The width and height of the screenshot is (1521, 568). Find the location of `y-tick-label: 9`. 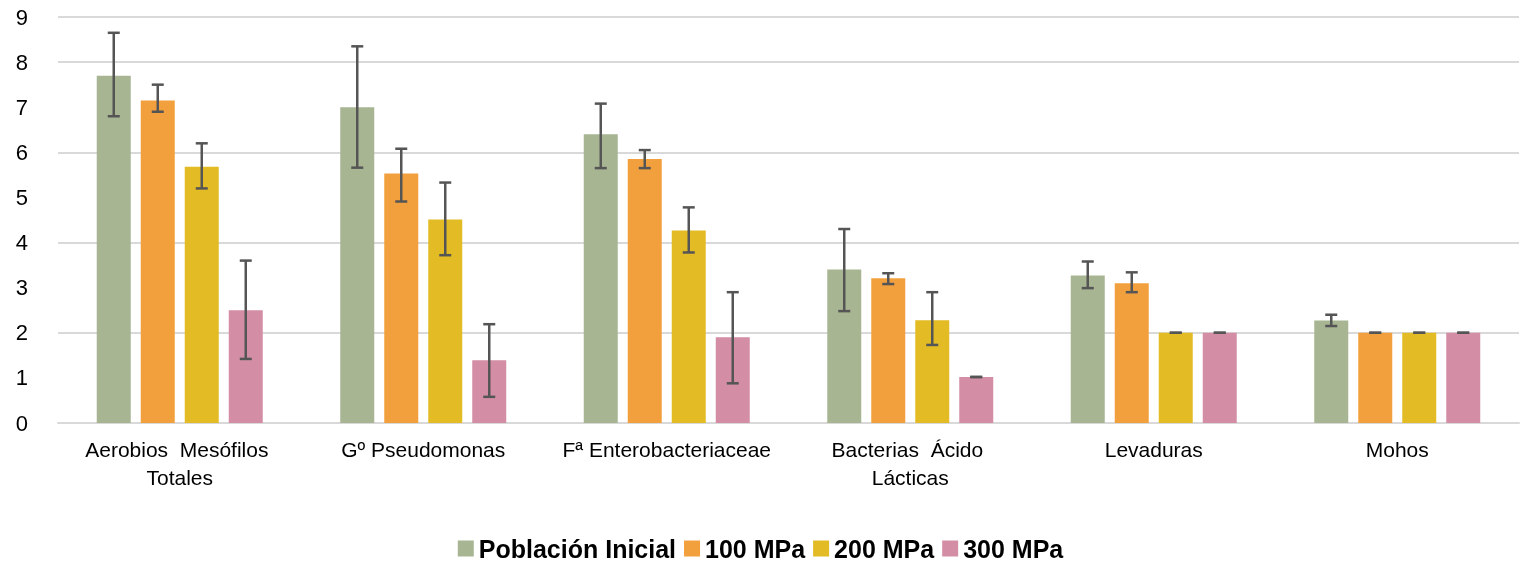

y-tick-label: 9 is located at coordinates (21, 17).